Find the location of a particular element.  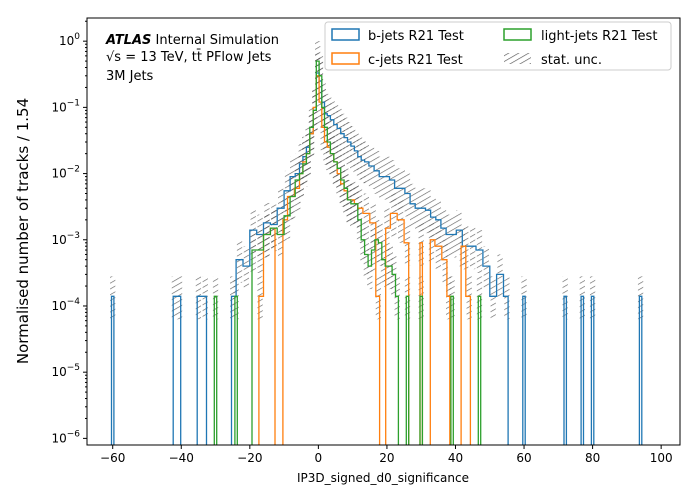

legend-label-b: b-jets R21 Test is located at coordinates (416, 36).